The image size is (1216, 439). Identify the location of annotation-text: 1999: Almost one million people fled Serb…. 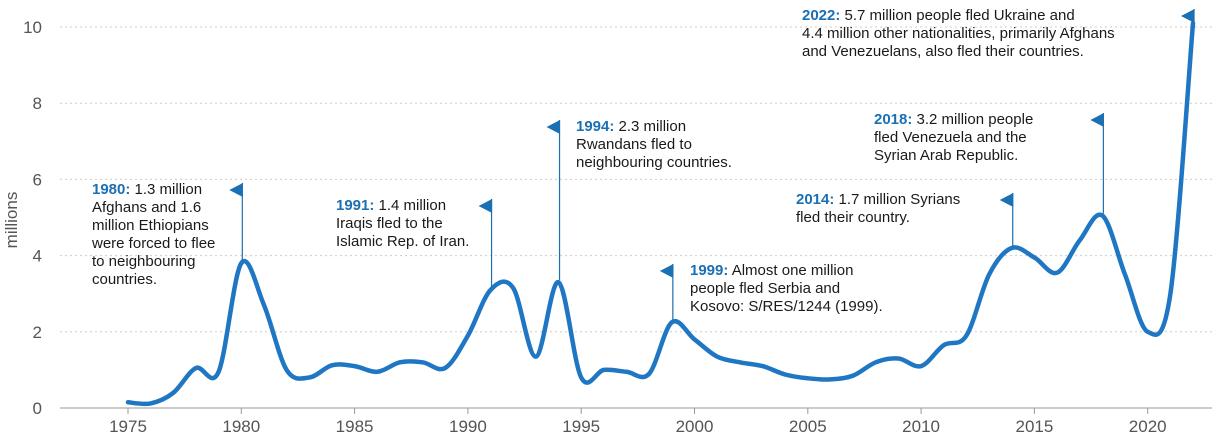
(786, 288).